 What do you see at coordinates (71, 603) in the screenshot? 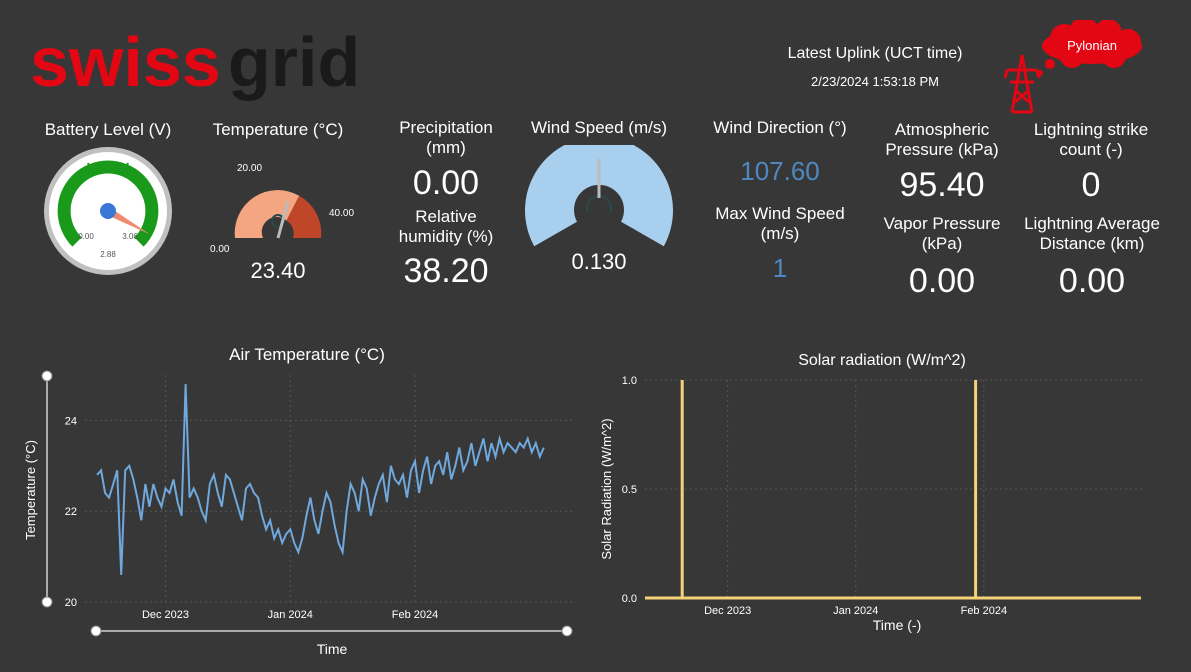
I see `y-tick-label: 20` at bounding box center [71, 603].